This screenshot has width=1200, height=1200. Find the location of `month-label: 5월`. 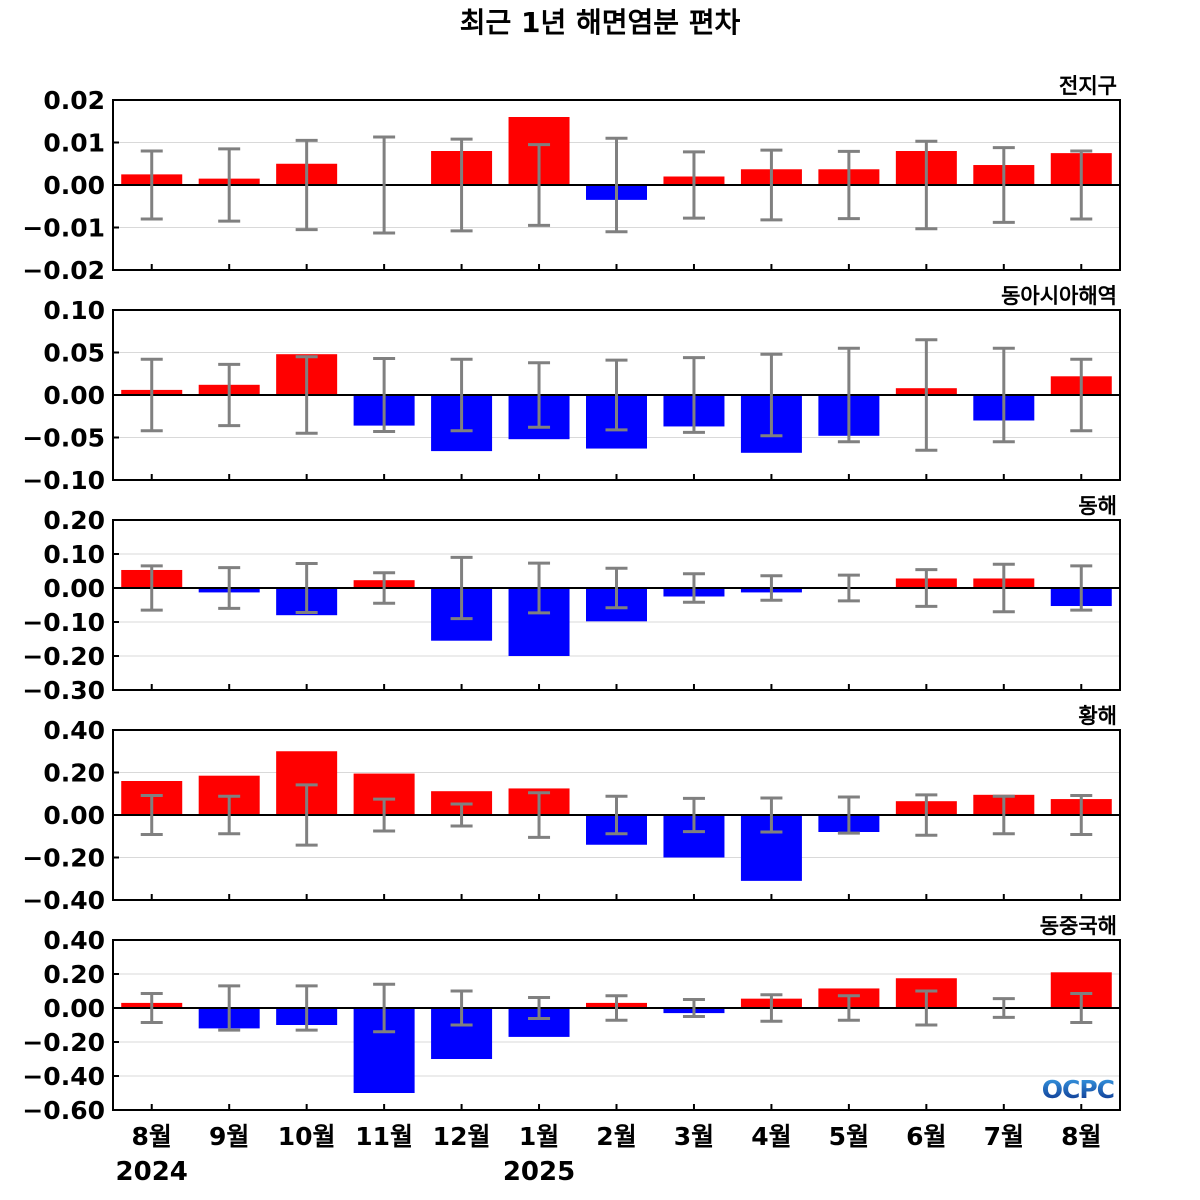

month-label: 5월 is located at coordinates (849, 1136).